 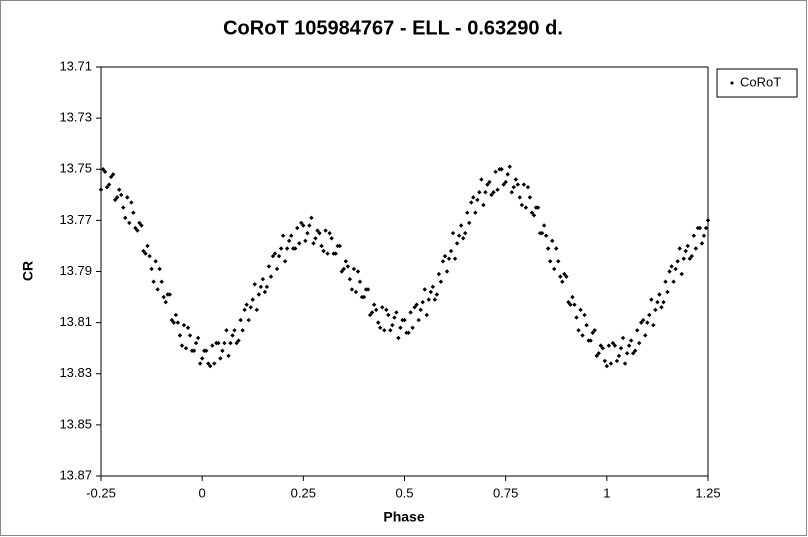 What do you see at coordinates (75, 372) in the screenshot?
I see `y-tick-label: 13.83` at bounding box center [75, 372].